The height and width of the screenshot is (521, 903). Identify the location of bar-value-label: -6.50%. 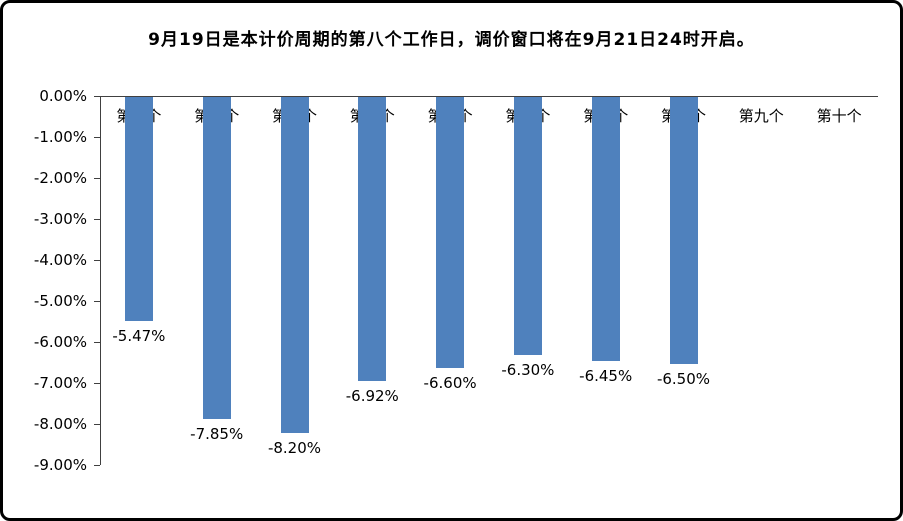
(683, 378).